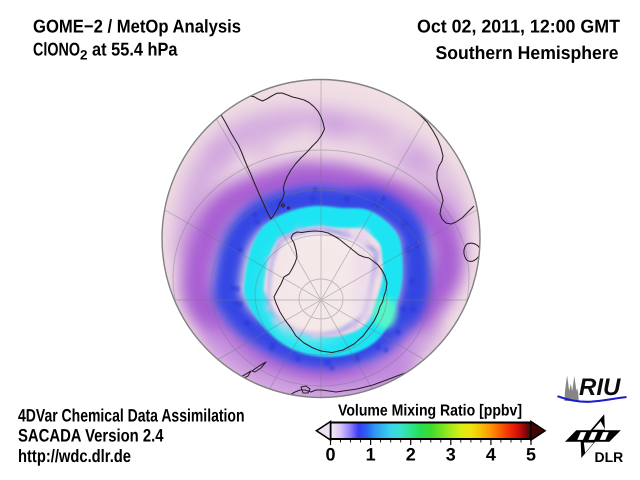  What do you see at coordinates (519, 26) in the screenshot?
I see `svg-text: Oct 02, 2011, 12:00 GMT` at bounding box center [519, 26].